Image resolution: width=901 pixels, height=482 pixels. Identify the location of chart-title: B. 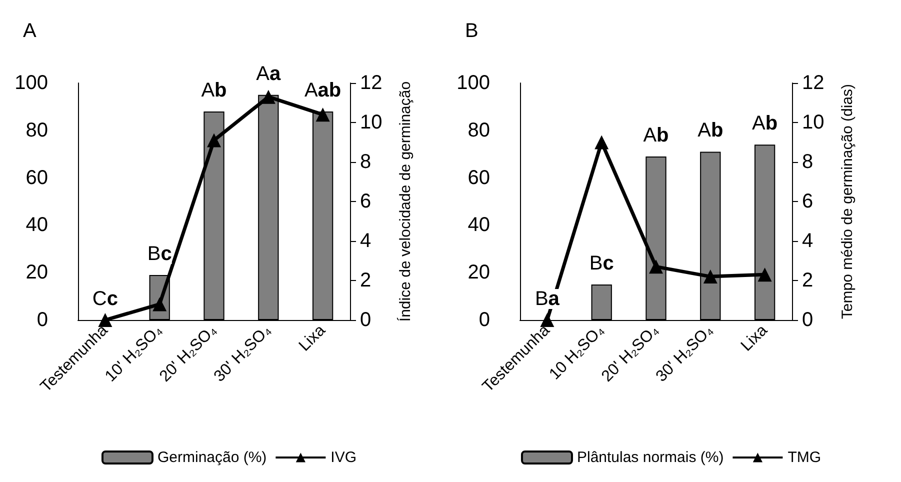
(471, 31).